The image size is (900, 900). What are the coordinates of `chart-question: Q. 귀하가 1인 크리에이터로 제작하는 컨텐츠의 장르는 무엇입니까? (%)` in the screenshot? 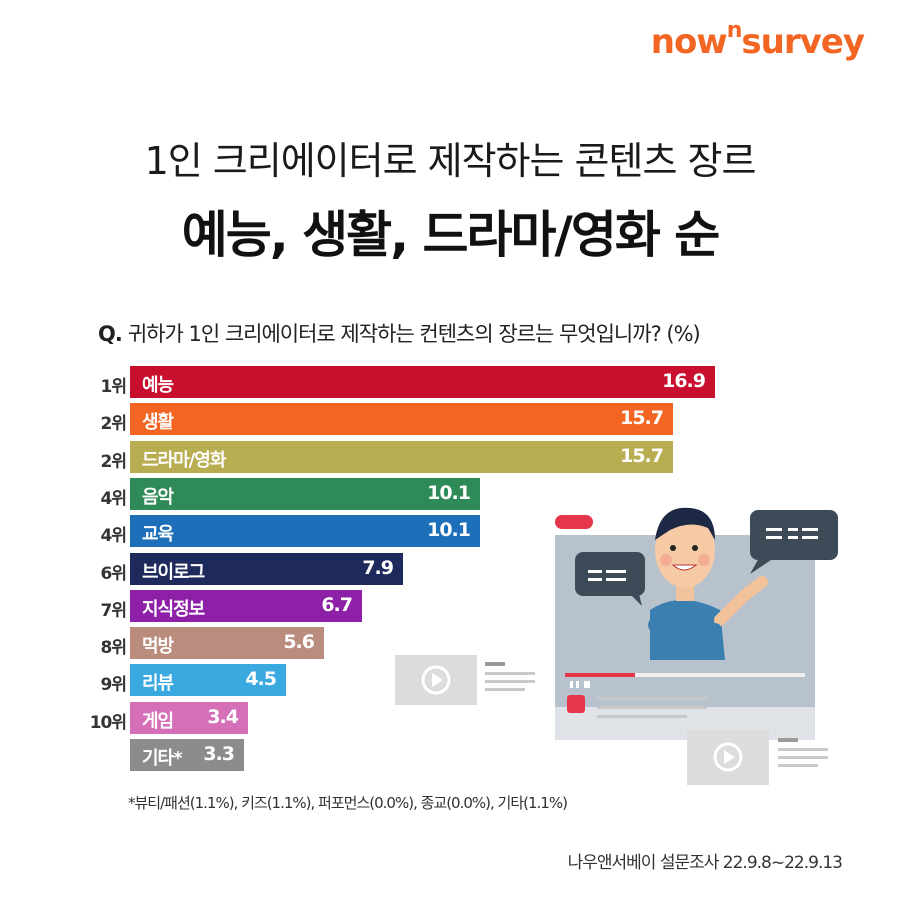 It's located at (399, 333).